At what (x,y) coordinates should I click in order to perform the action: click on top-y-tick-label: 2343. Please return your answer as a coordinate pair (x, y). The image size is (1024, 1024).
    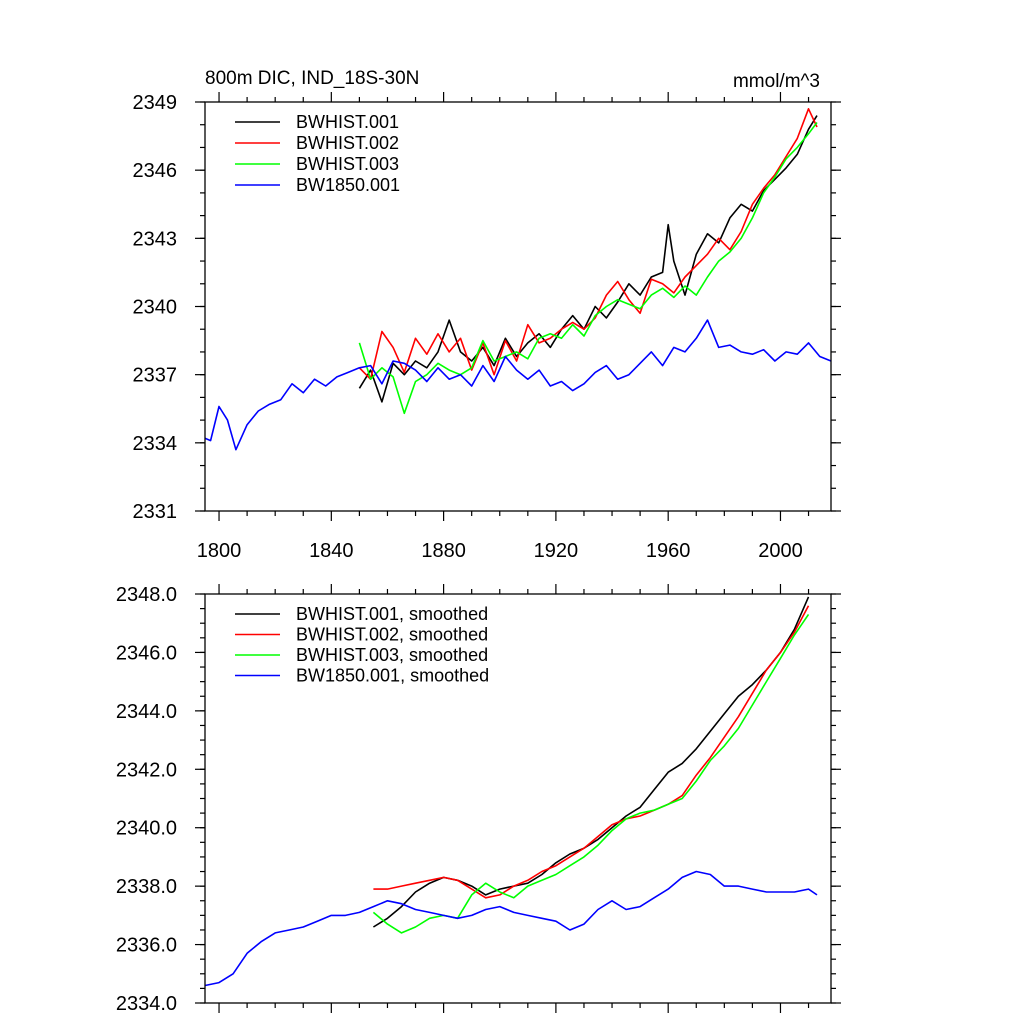
    Looking at the image, I should click on (155, 239).